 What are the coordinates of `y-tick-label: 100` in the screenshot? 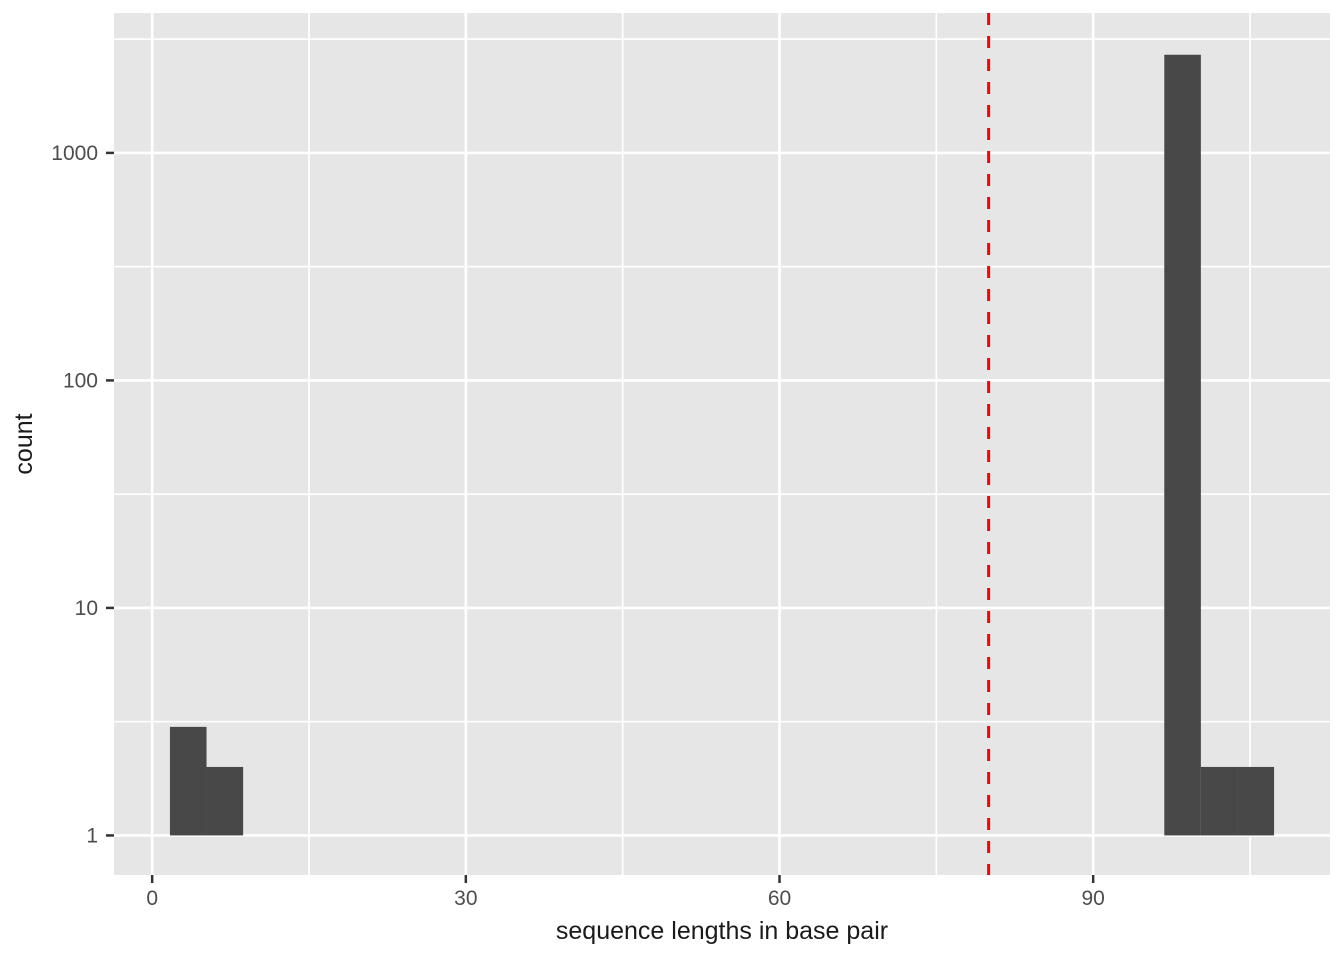 It's located at (80, 380).